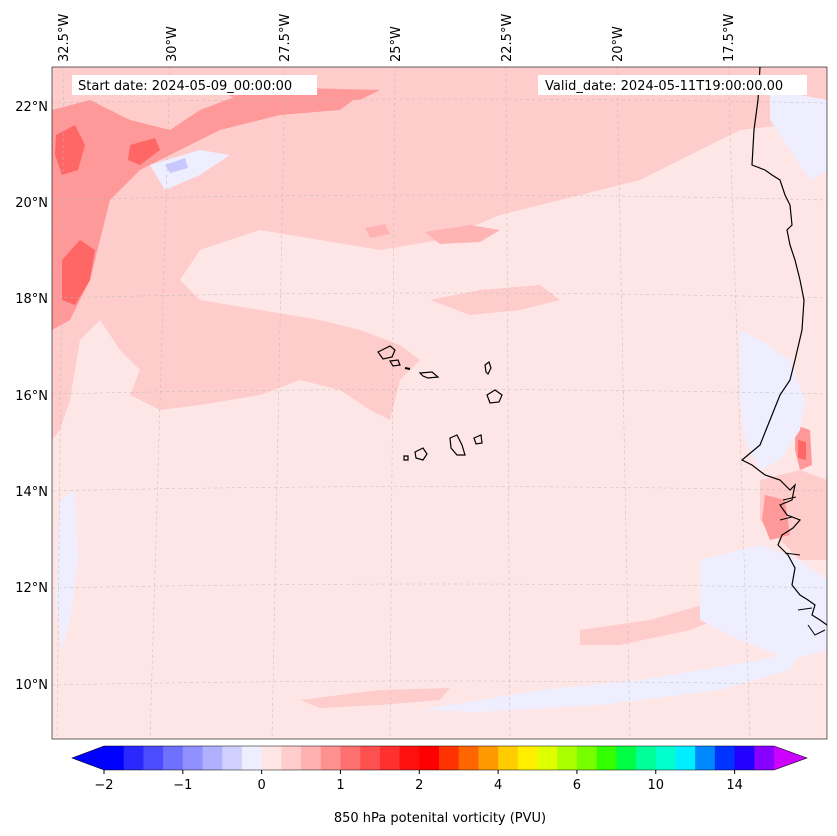  I want to click on lat-label-18n: 18°N, so click(31, 299).